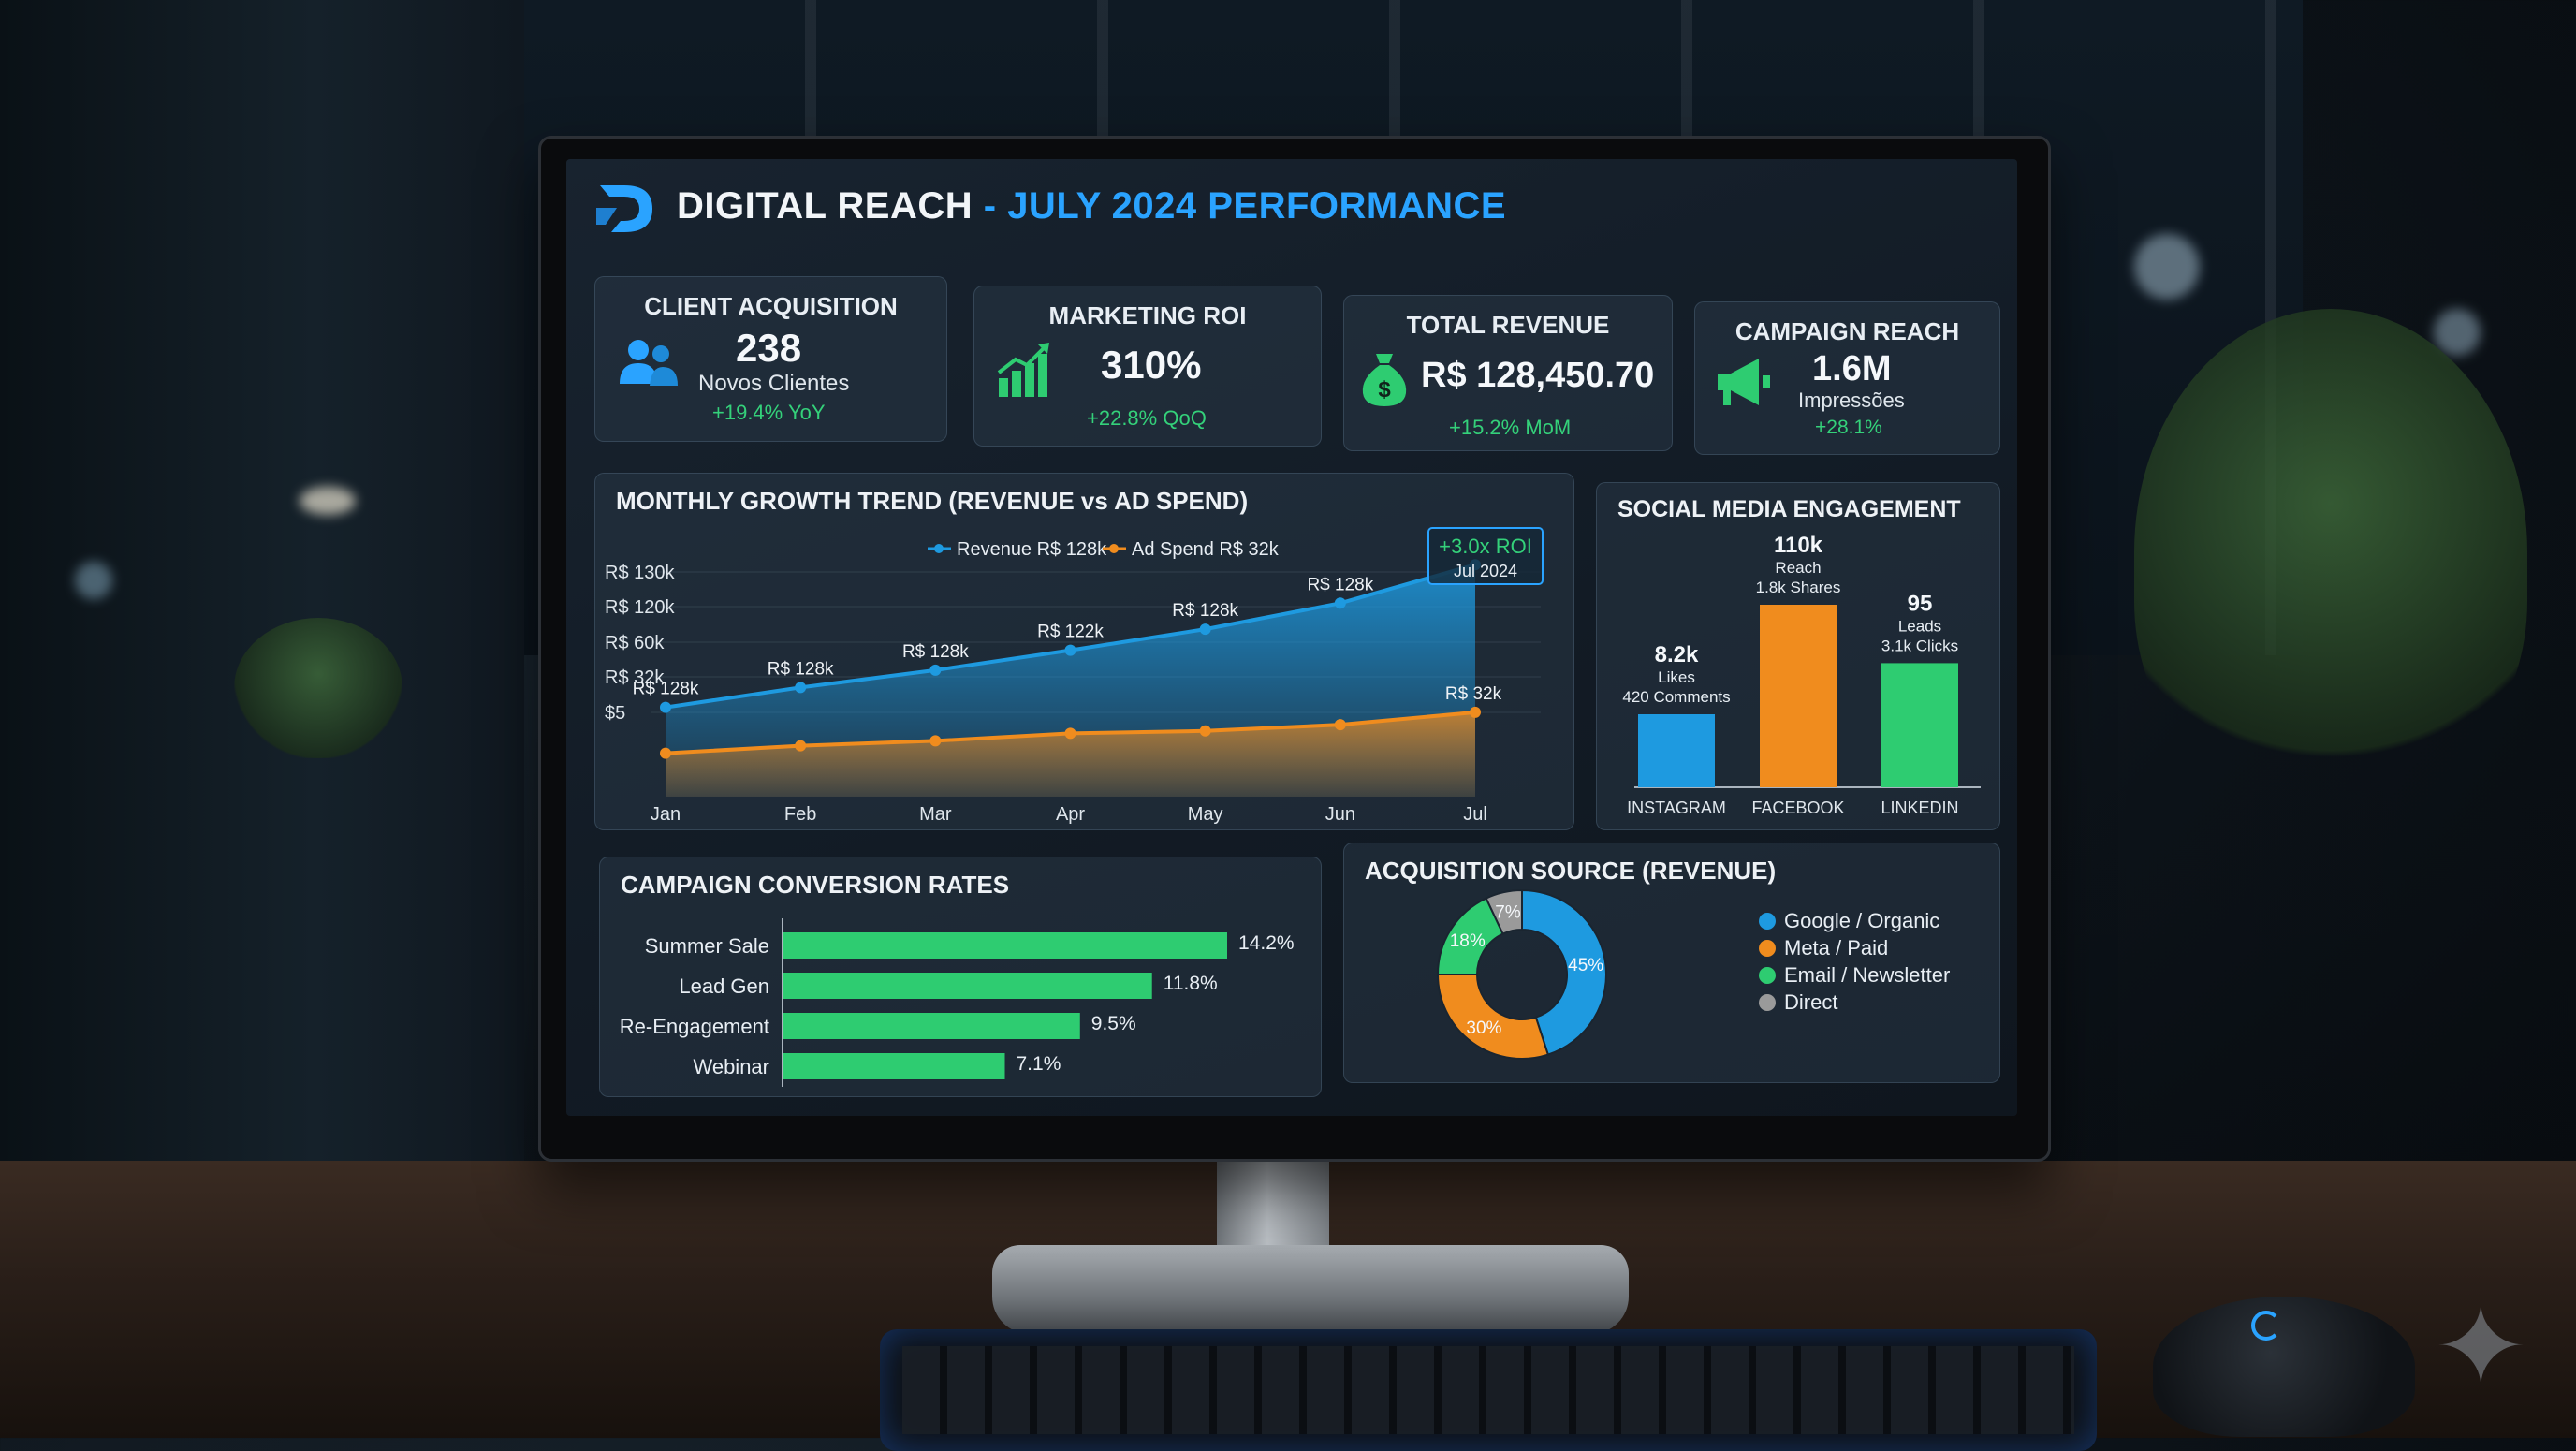 The width and height of the screenshot is (2576, 1451). What do you see at coordinates (1113, 1024) in the screenshot?
I see `value-label: 9.5%` at bounding box center [1113, 1024].